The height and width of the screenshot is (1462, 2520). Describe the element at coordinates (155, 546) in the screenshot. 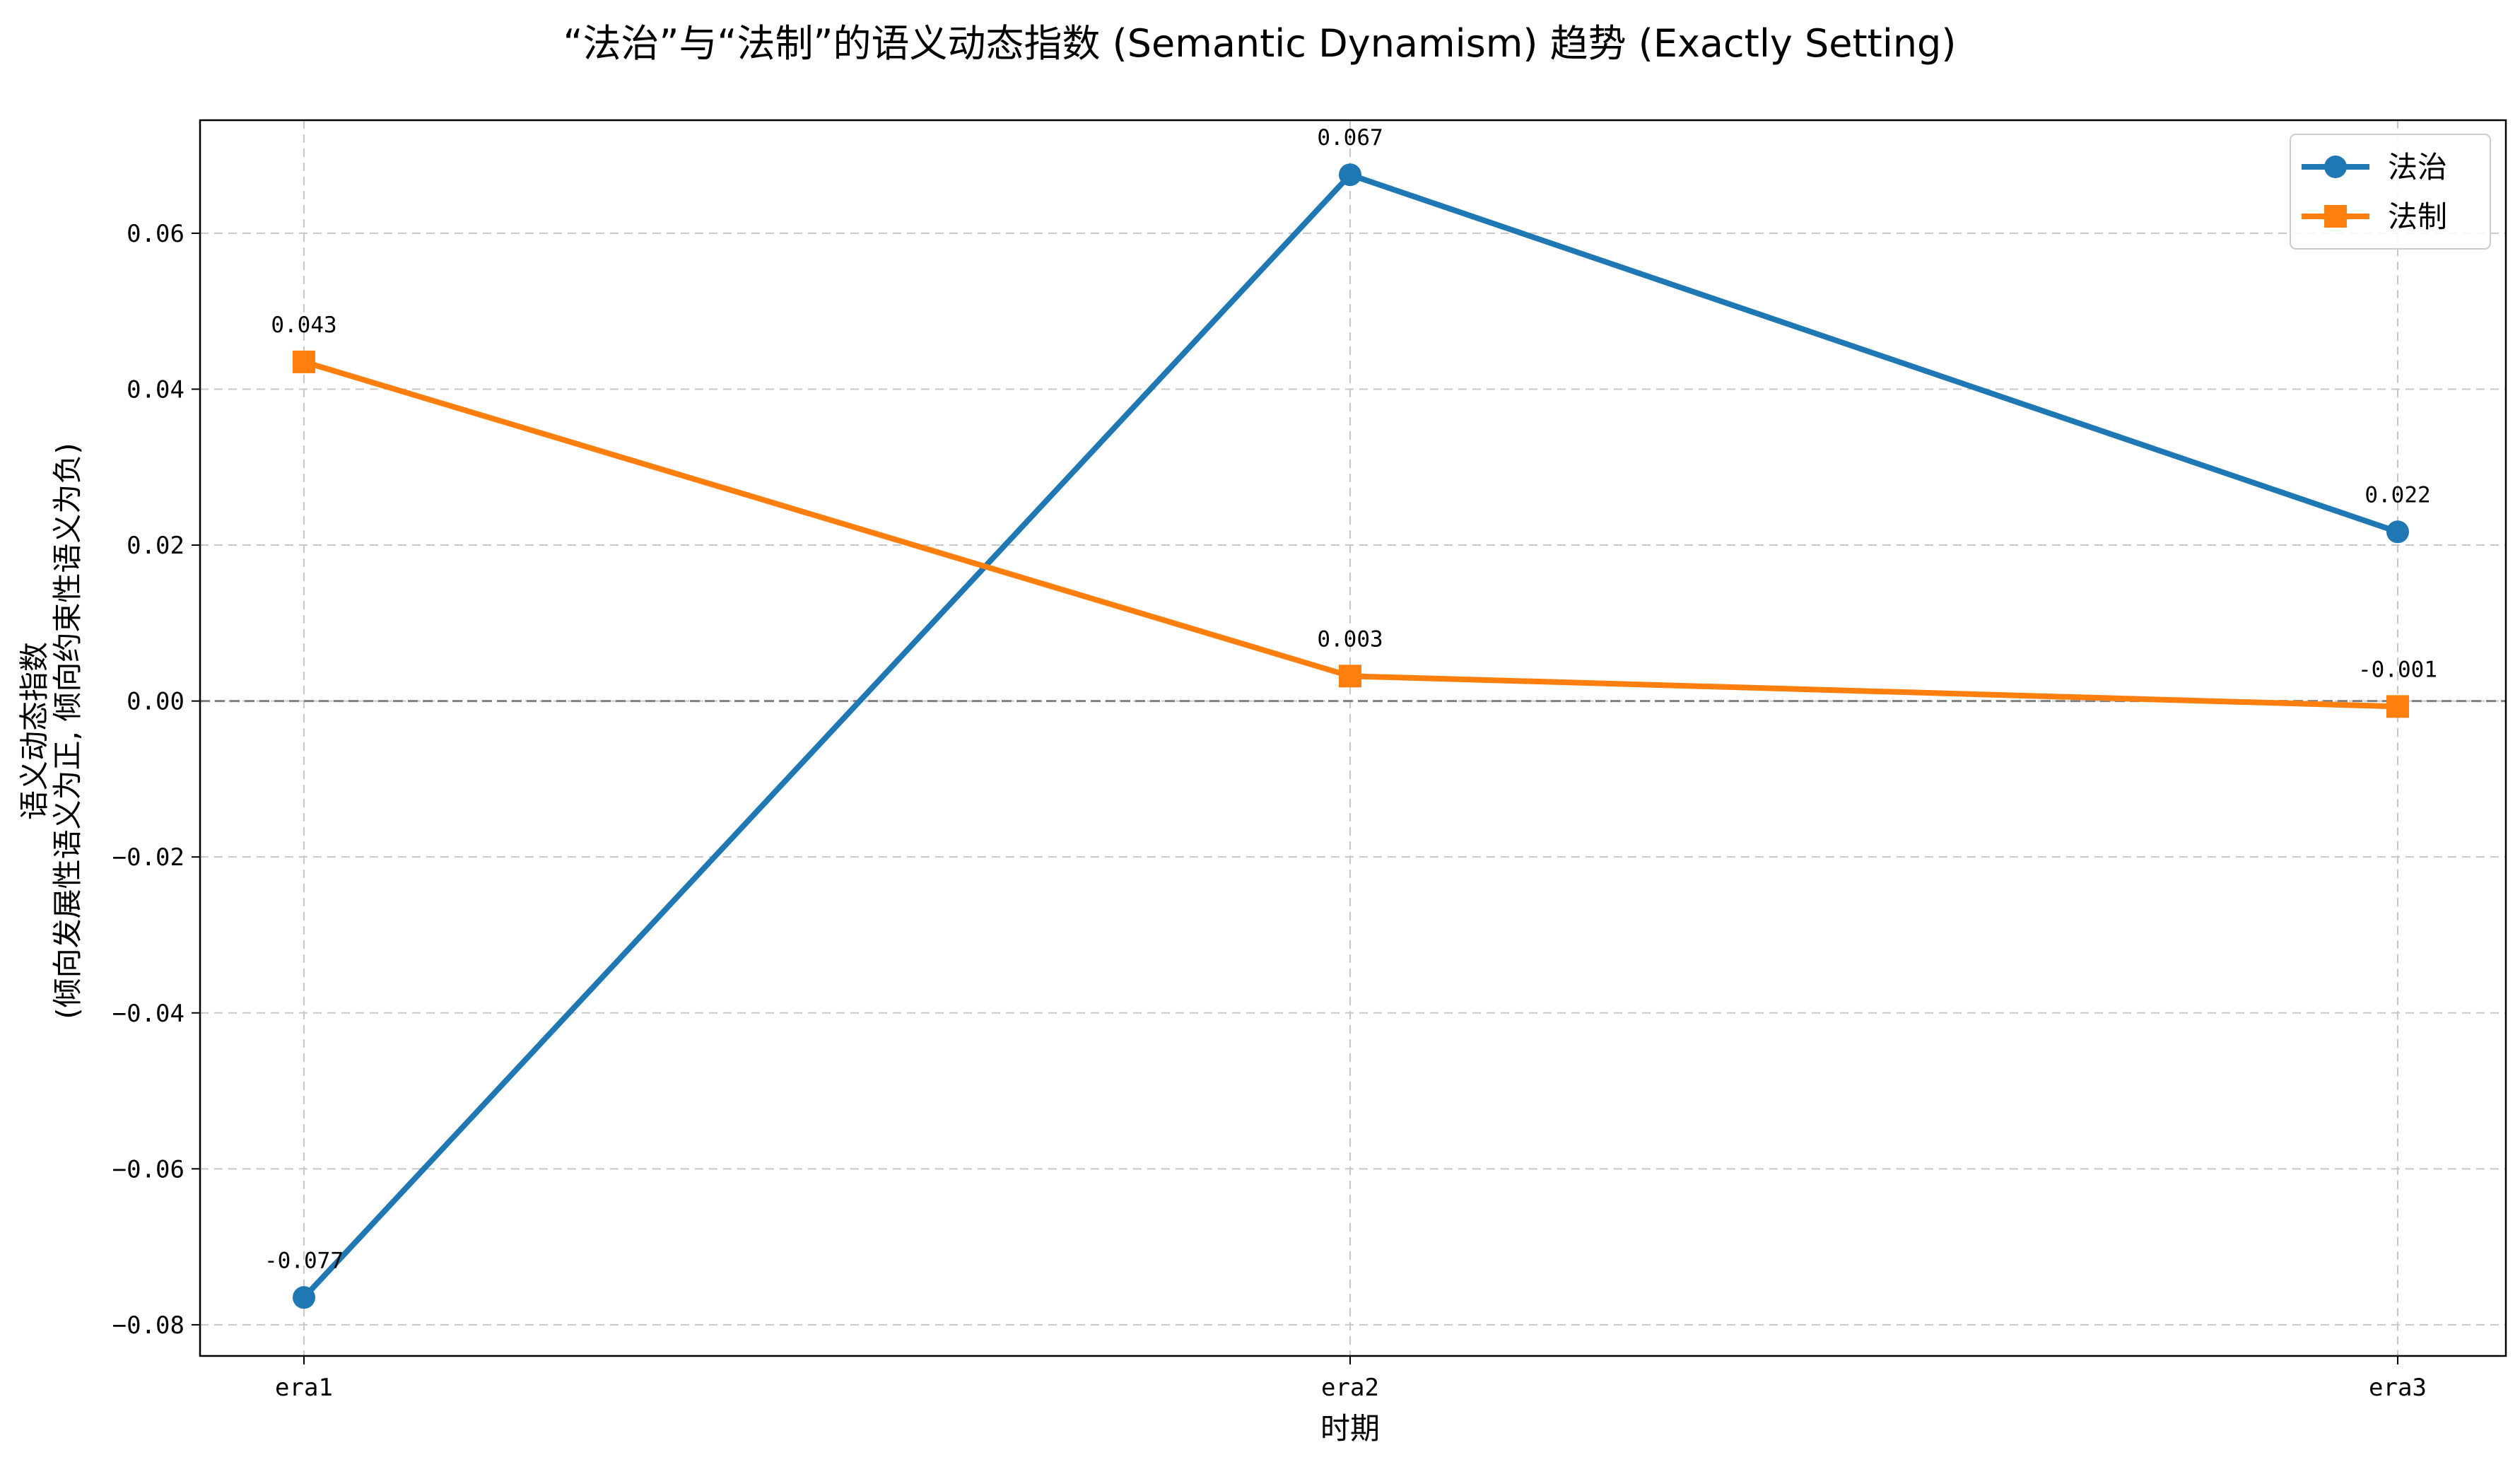

I see `y-tick-label: 0.02` at that location.